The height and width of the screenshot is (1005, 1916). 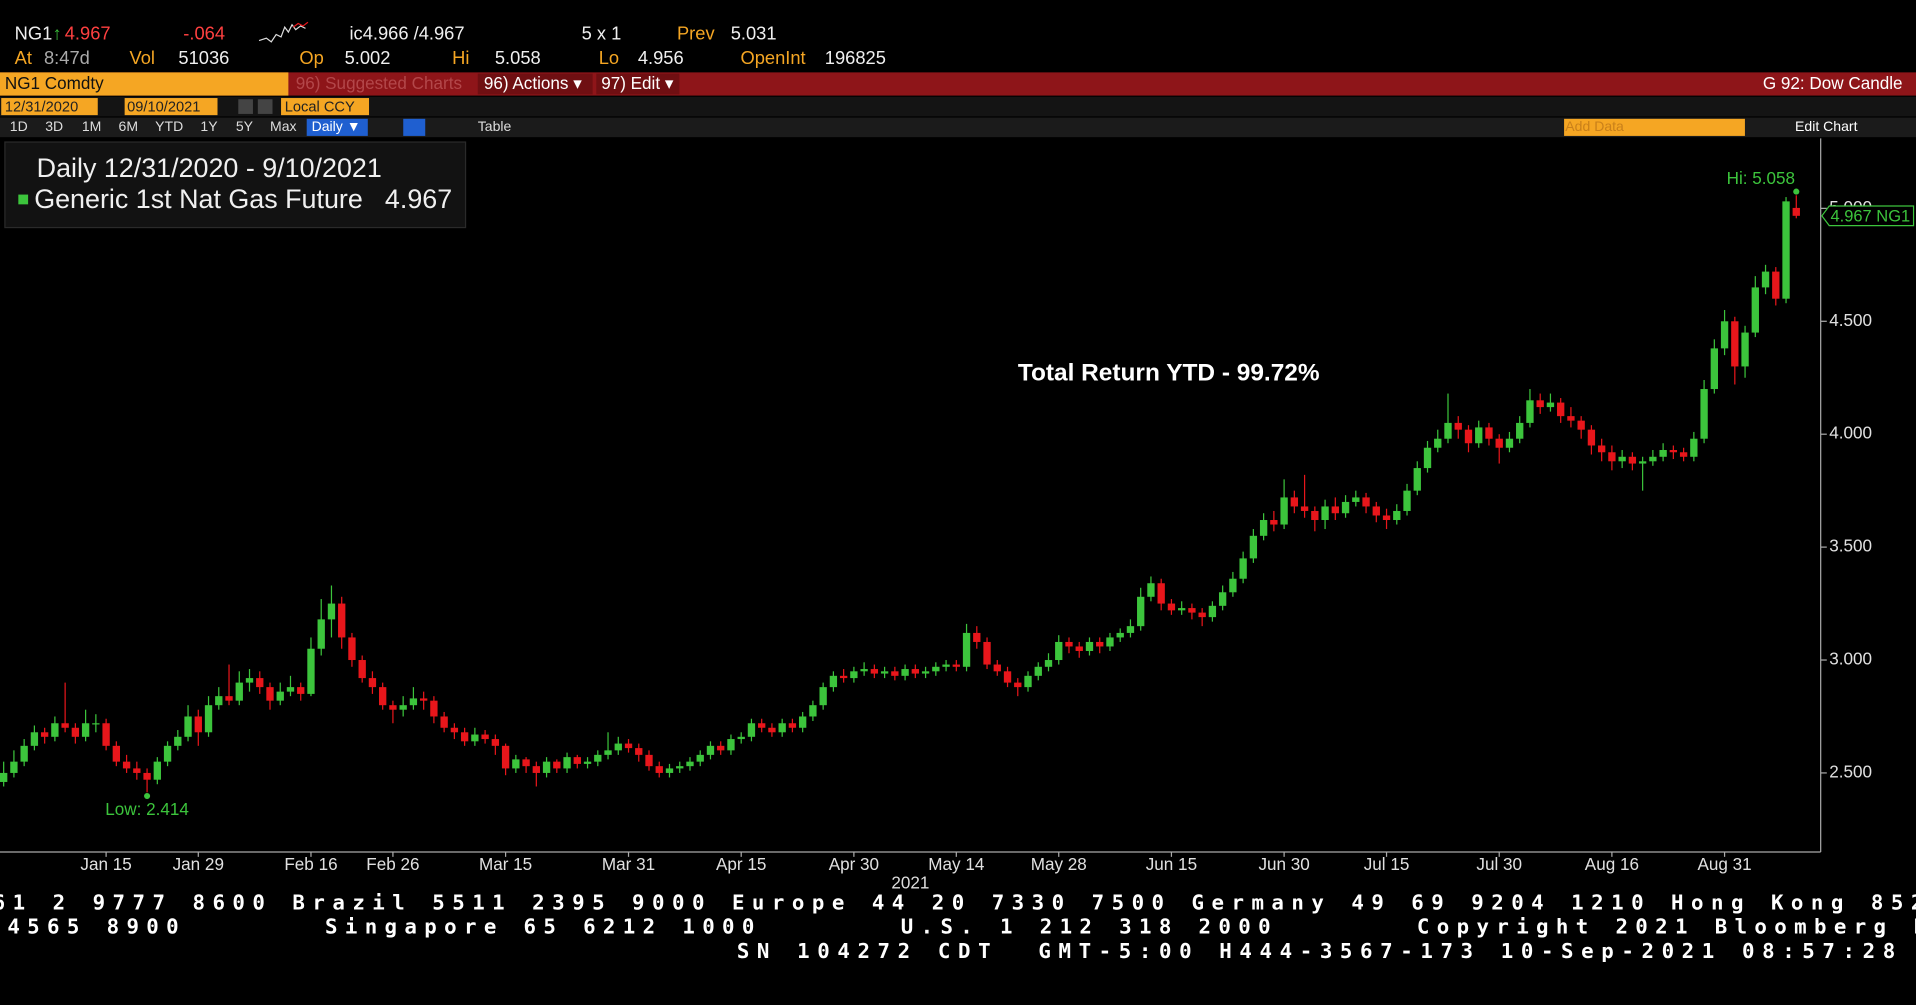 I want to click on range-button: Max, so click(x=283, y=126).